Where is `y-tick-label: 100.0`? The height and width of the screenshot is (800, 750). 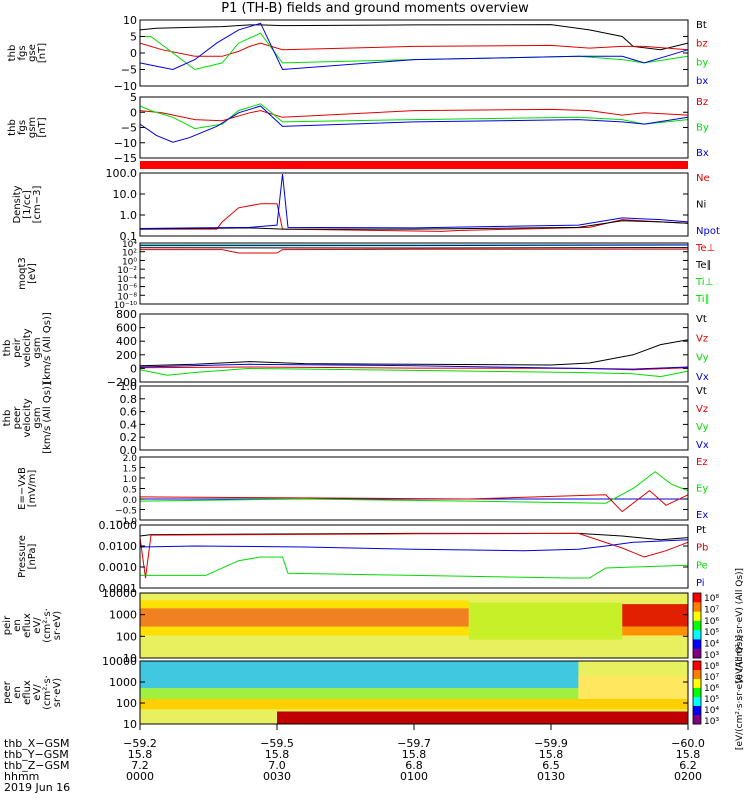 y-tick-label: 100.0 is located at coordinates (122, 173).